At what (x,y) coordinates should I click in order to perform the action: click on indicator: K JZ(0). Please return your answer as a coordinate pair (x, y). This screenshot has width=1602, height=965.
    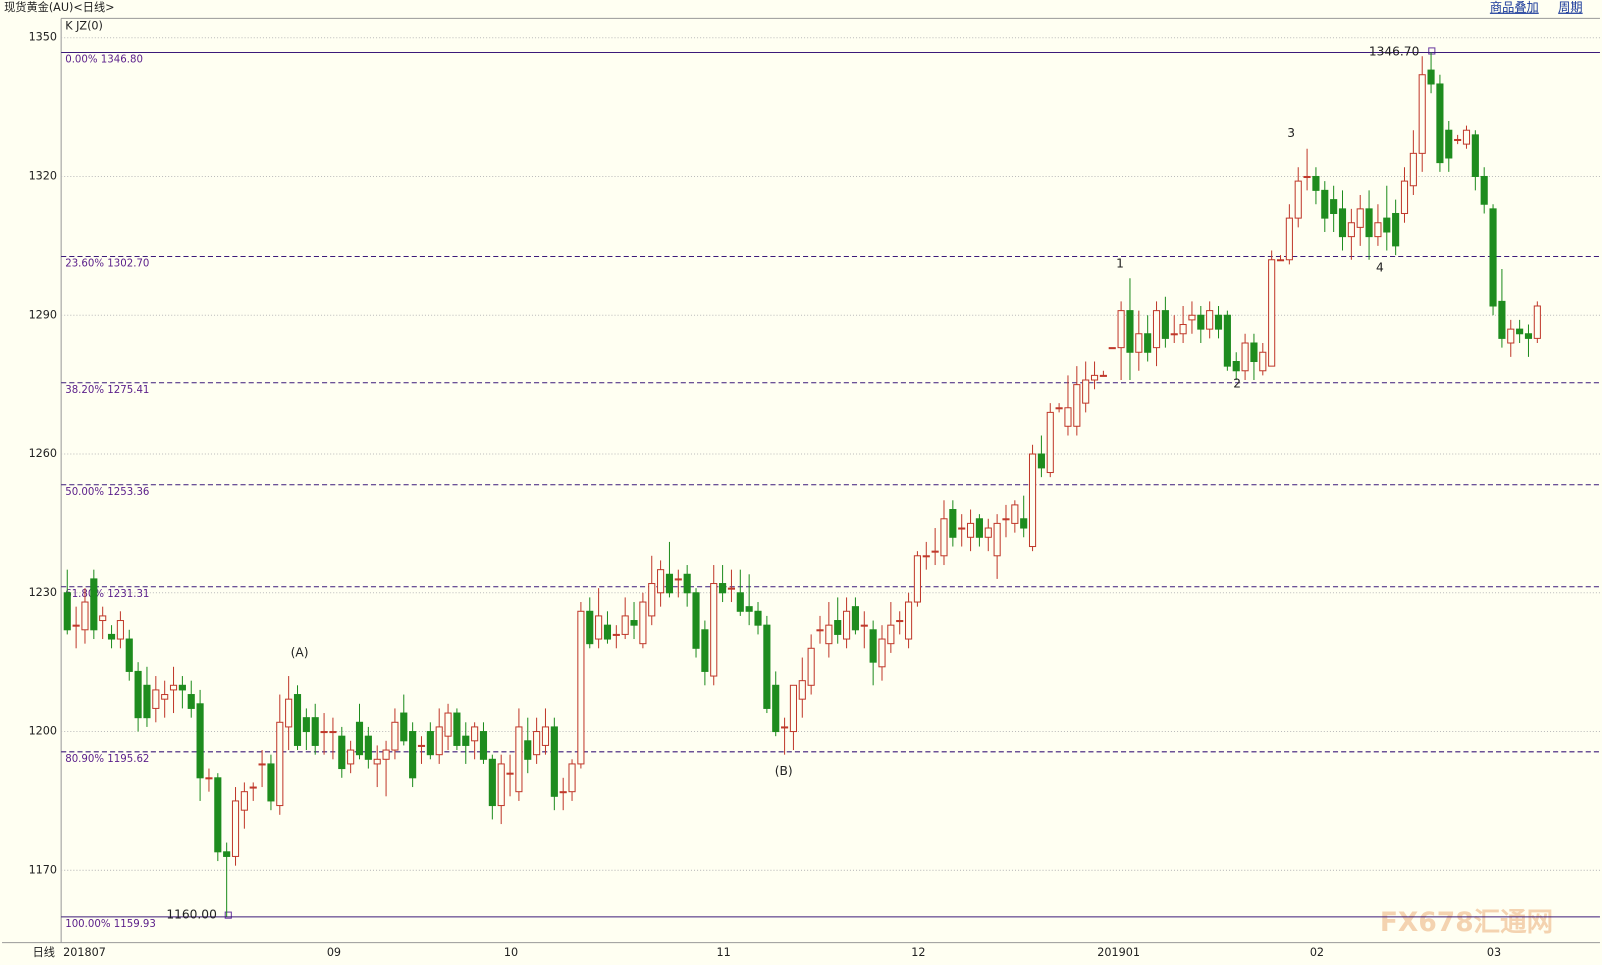
    Looking at the image, I should click on (84, 25).